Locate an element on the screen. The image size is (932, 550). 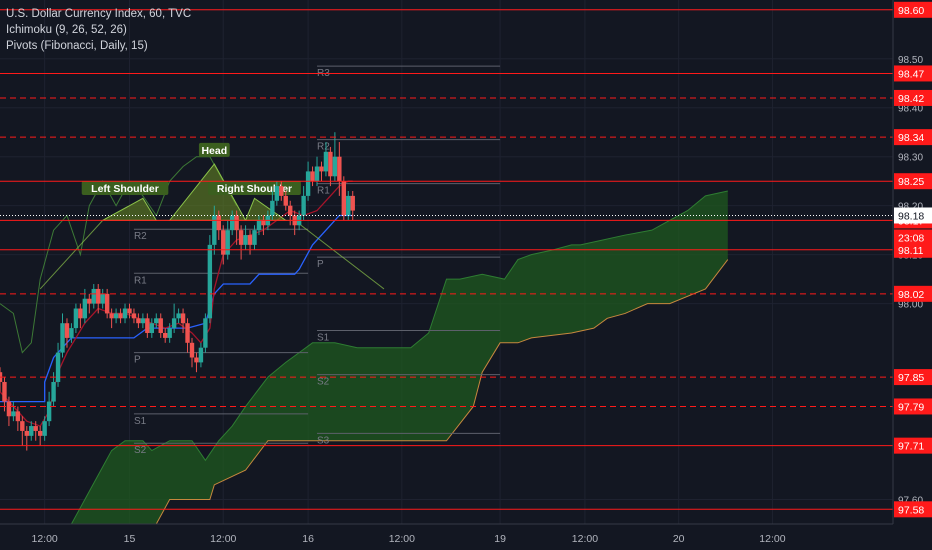
current-price-label: 98.18 is located at coordinates (911, 216).